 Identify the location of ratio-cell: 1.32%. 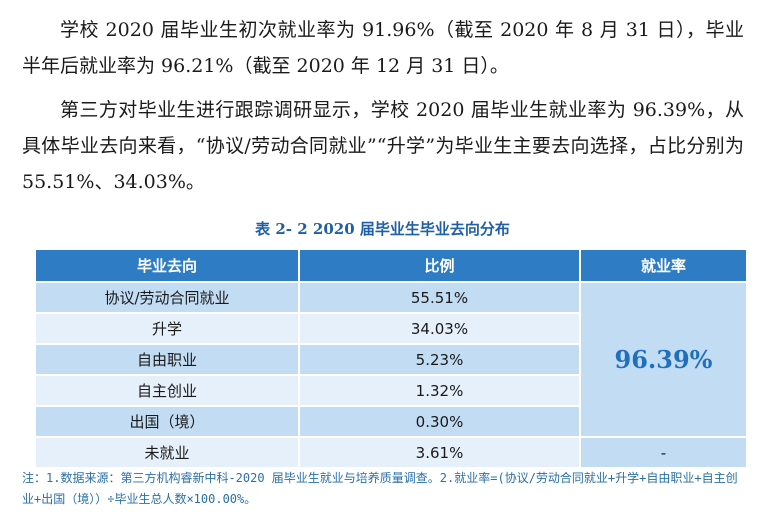
(439, 390).